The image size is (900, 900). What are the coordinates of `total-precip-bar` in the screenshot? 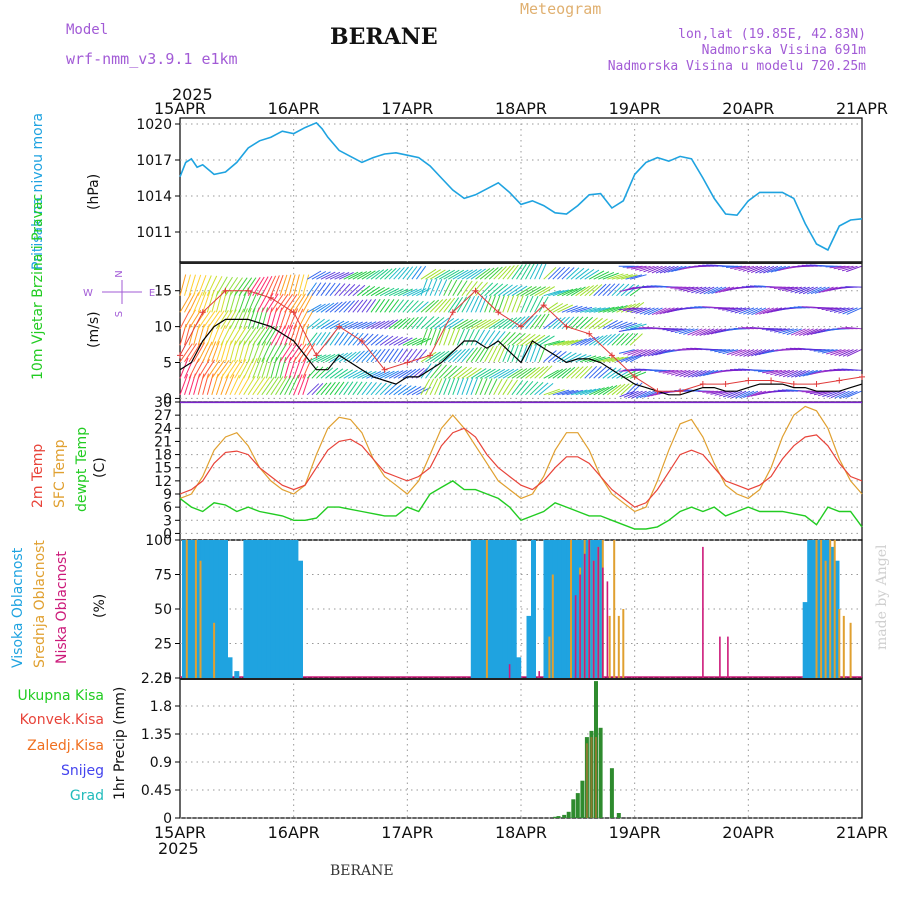 It's located at (573, 808).